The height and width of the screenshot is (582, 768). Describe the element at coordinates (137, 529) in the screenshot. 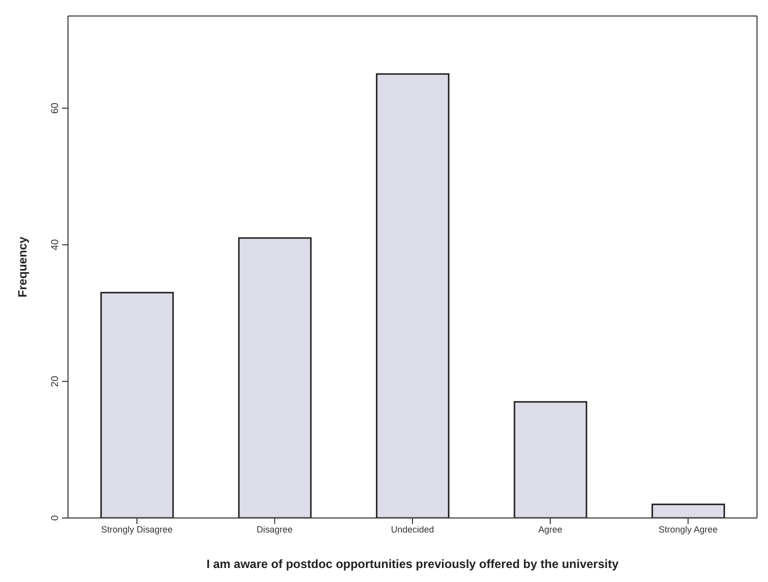

I see `x-tick-label: Strongly Disagree` at that location.